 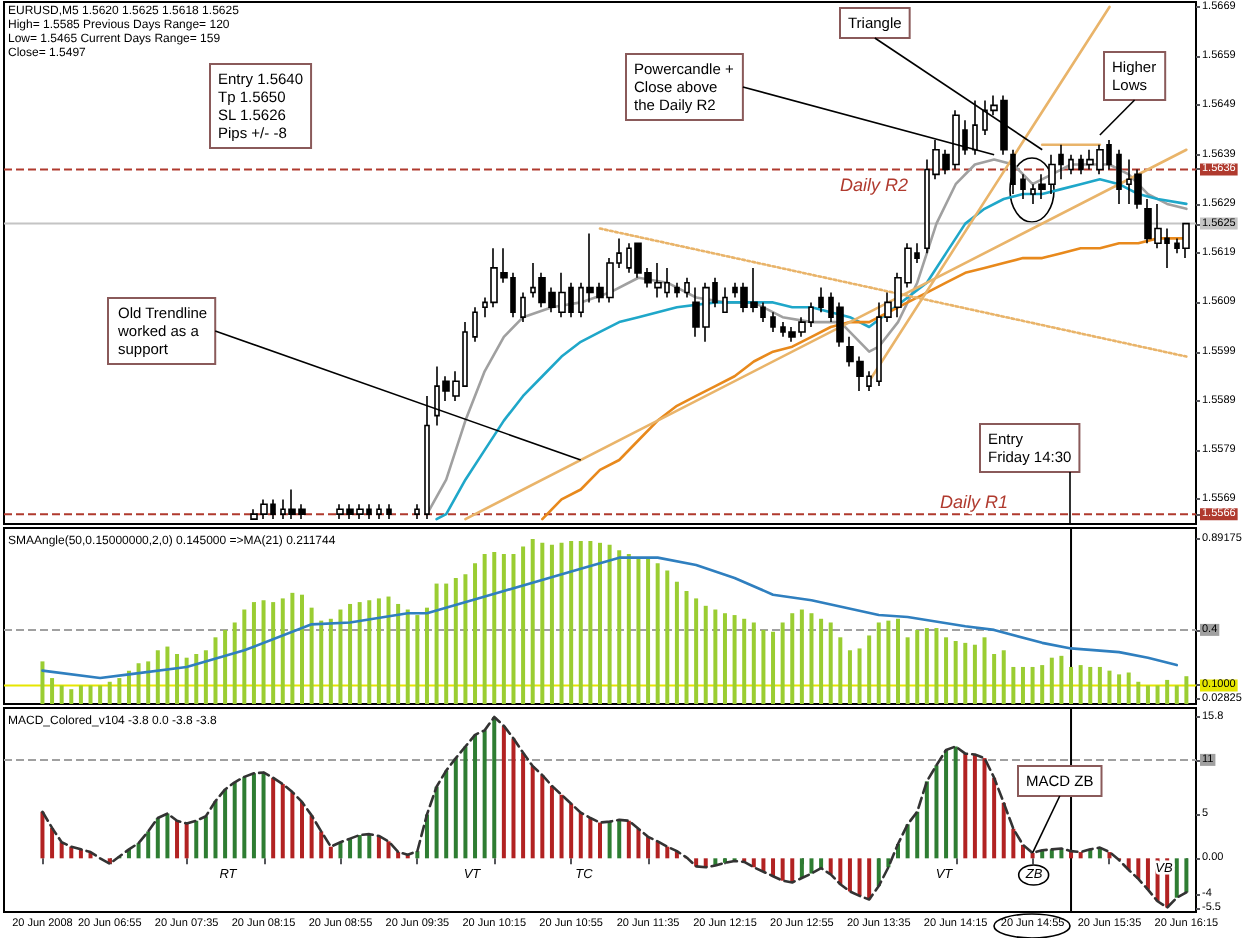 What do you see at coordinates (974, 502) in the screenshot?
I see `ref-line-label: Daily R1` at bounding box center [974, 502].